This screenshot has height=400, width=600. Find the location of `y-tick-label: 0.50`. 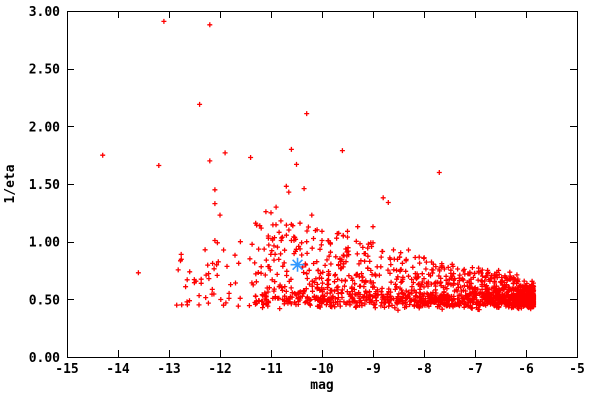

y-tick-label: 0.50 is located at coordinates (44, 300).